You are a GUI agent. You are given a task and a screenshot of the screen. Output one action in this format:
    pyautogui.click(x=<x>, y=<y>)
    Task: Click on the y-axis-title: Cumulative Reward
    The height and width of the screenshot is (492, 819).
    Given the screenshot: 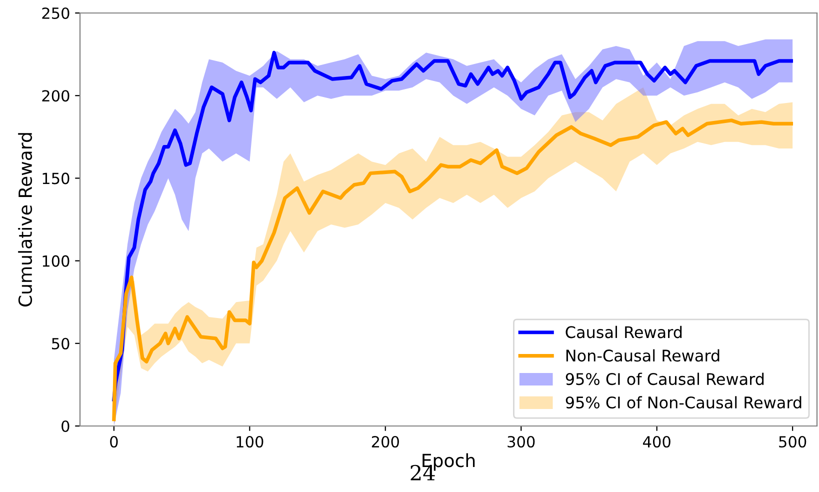 What is the action you would take?
    pyautogui.click(x=25, y=220)
    